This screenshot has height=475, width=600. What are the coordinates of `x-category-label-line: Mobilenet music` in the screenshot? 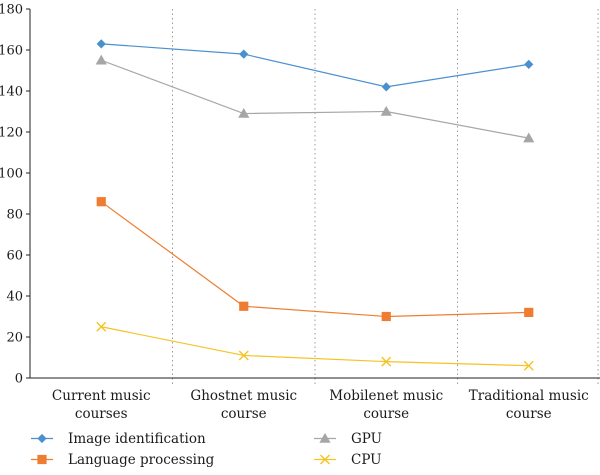 It's located at (386, 396).